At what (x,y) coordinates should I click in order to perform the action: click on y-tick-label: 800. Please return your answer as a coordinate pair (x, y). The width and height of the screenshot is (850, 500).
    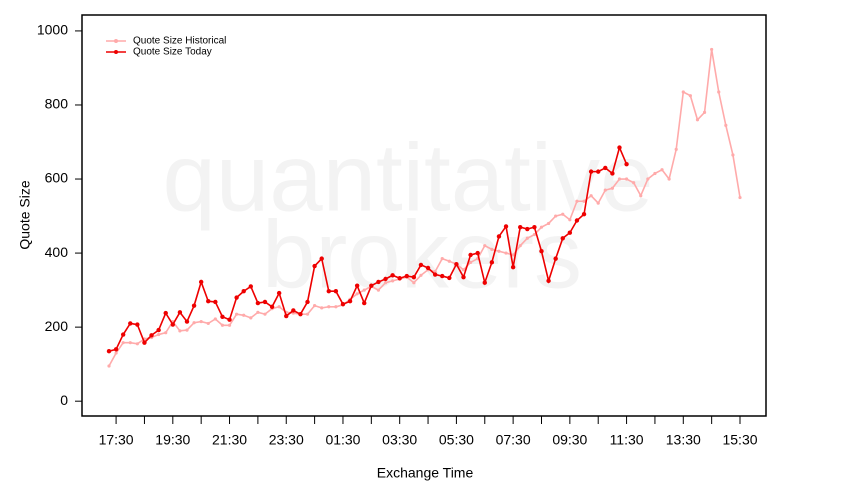
    Looking at the image, I should click on (57, 104).